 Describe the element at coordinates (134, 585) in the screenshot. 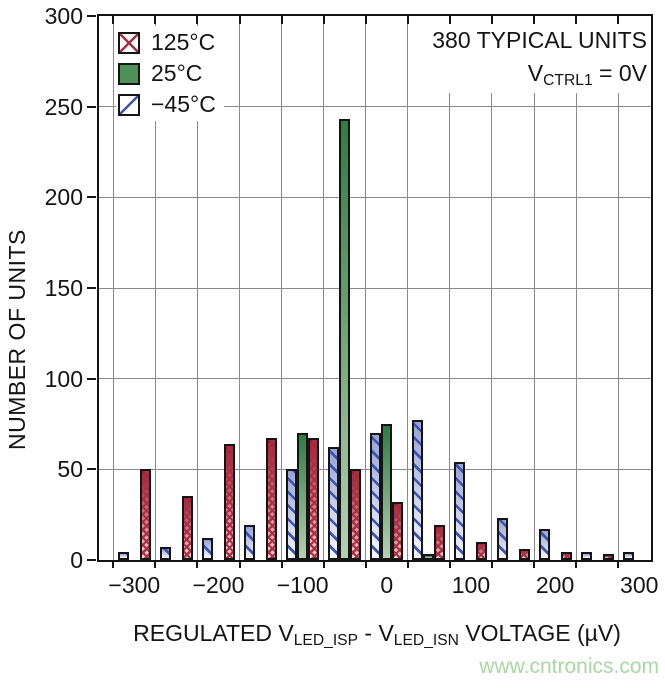

I see `x-tick-label: −300` at that location.